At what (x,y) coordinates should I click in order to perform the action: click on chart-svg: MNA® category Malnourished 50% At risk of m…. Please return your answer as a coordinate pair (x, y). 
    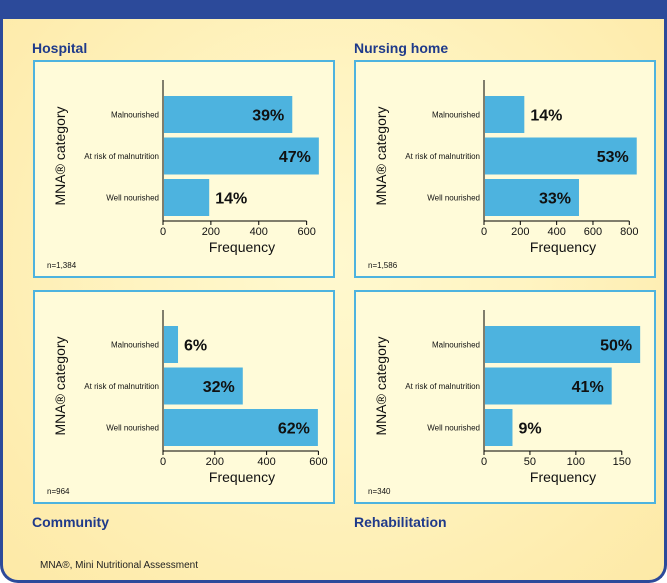
    Looking at the image, I should click on (504, 403).